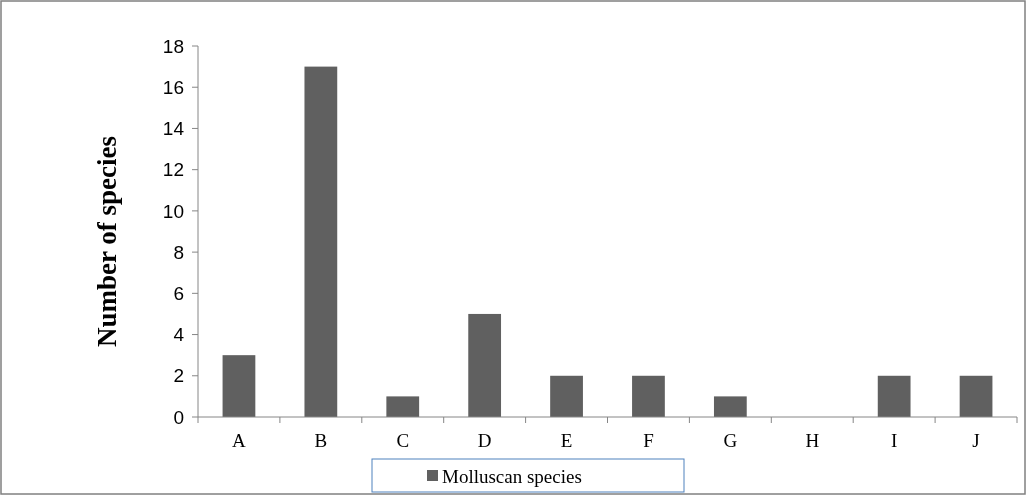 This screenshot has height=495, width=1026. What do you see at coordinates (566, 440) in the screenshot?
I see `x-tick-label: E` at bounding box center [566, 440].